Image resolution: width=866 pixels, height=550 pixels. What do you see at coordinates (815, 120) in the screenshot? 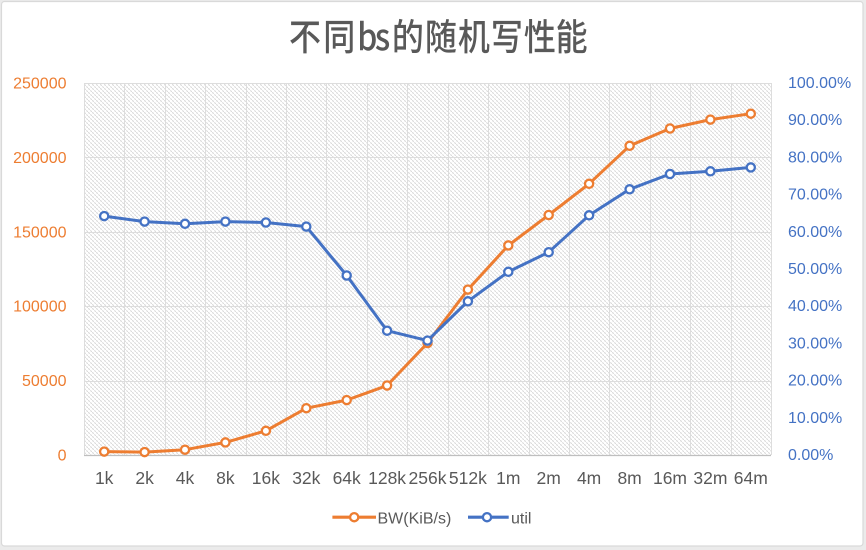
I see `svg-text: 90.00%` at bounding box center [815, 120].